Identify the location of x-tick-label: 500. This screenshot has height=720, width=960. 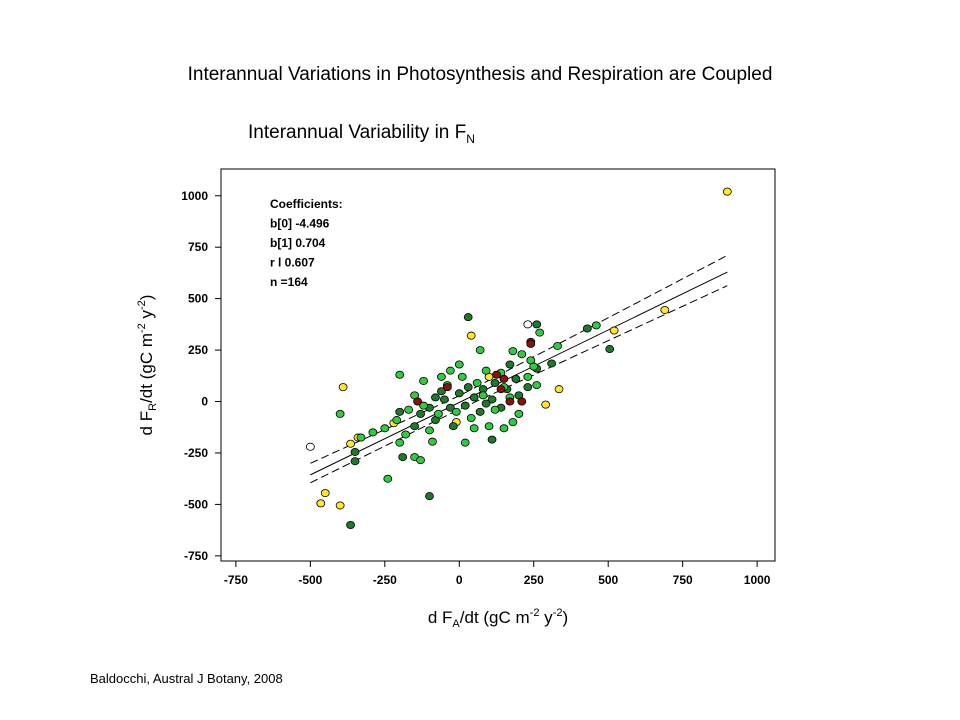
(608, 580).